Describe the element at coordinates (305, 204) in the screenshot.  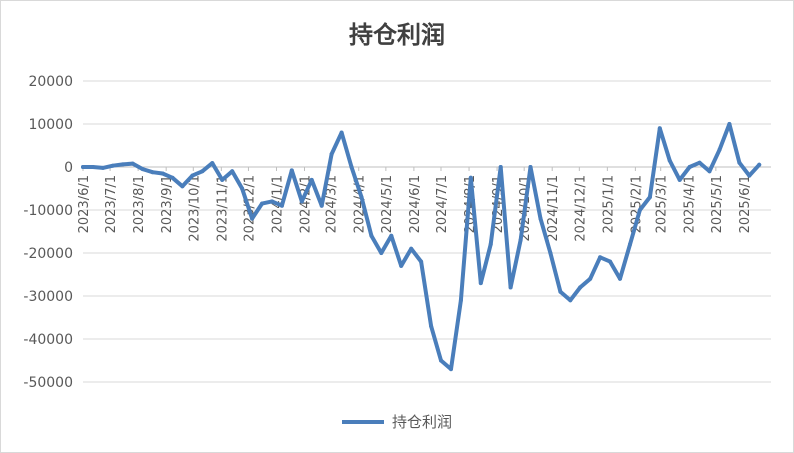
I see `x-tick-label: 2024/2/1` at that location.